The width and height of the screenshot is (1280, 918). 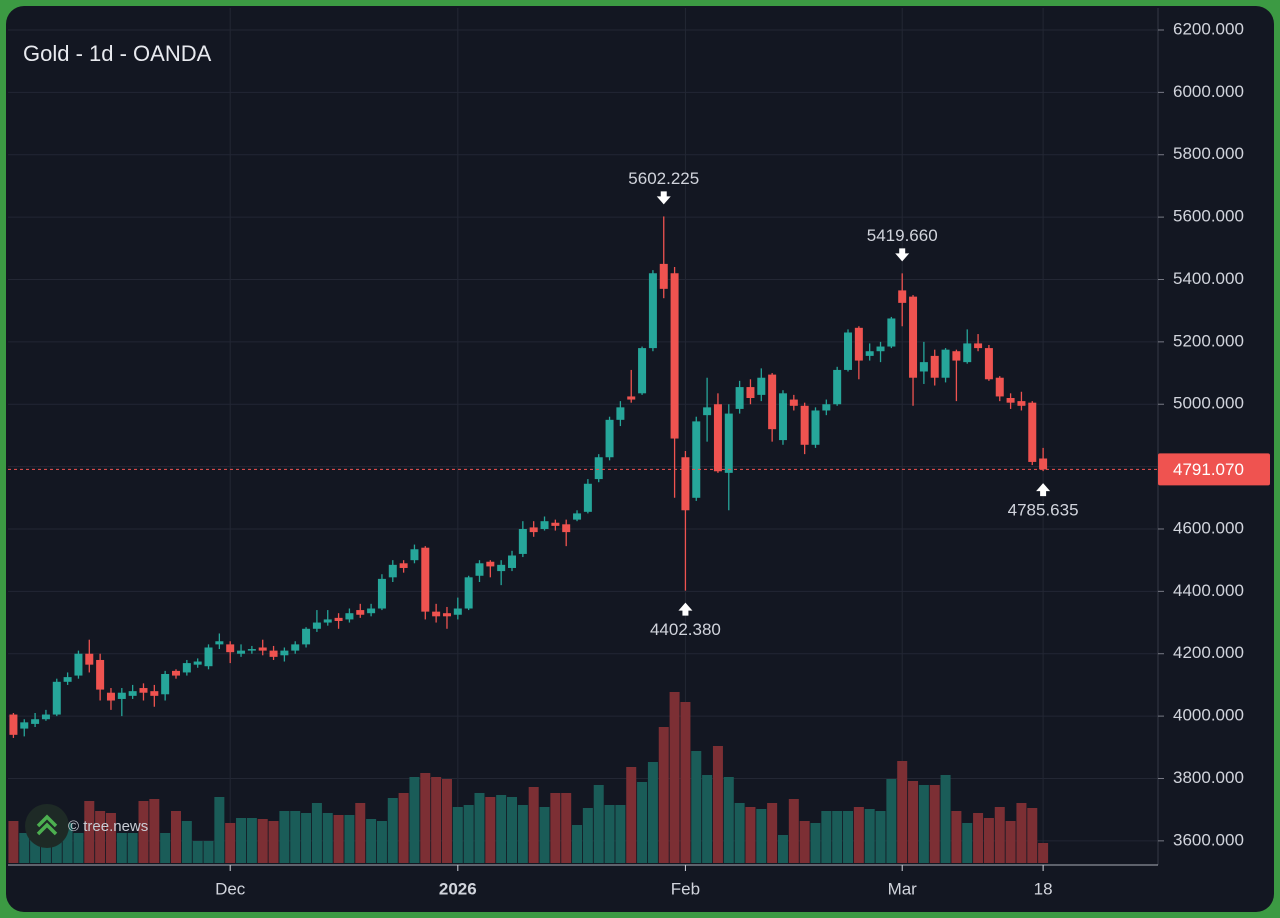 What do you see at coordinates (663, 178) in the screenshot?
I see `annotation-label: 5602.225` at bounding box center [663, 178].